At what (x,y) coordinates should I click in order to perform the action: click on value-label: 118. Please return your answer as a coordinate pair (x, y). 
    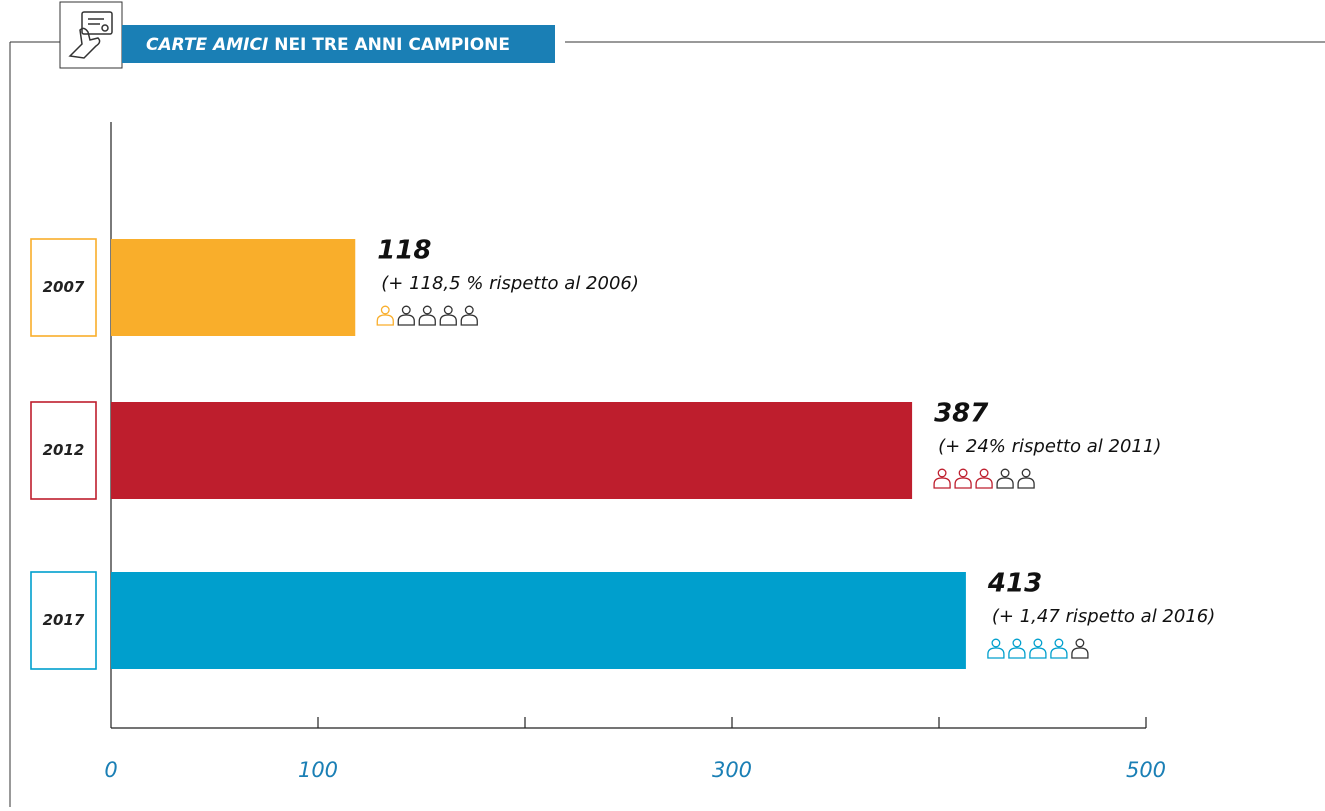
    Looking at the image, I should click on (404, 251).